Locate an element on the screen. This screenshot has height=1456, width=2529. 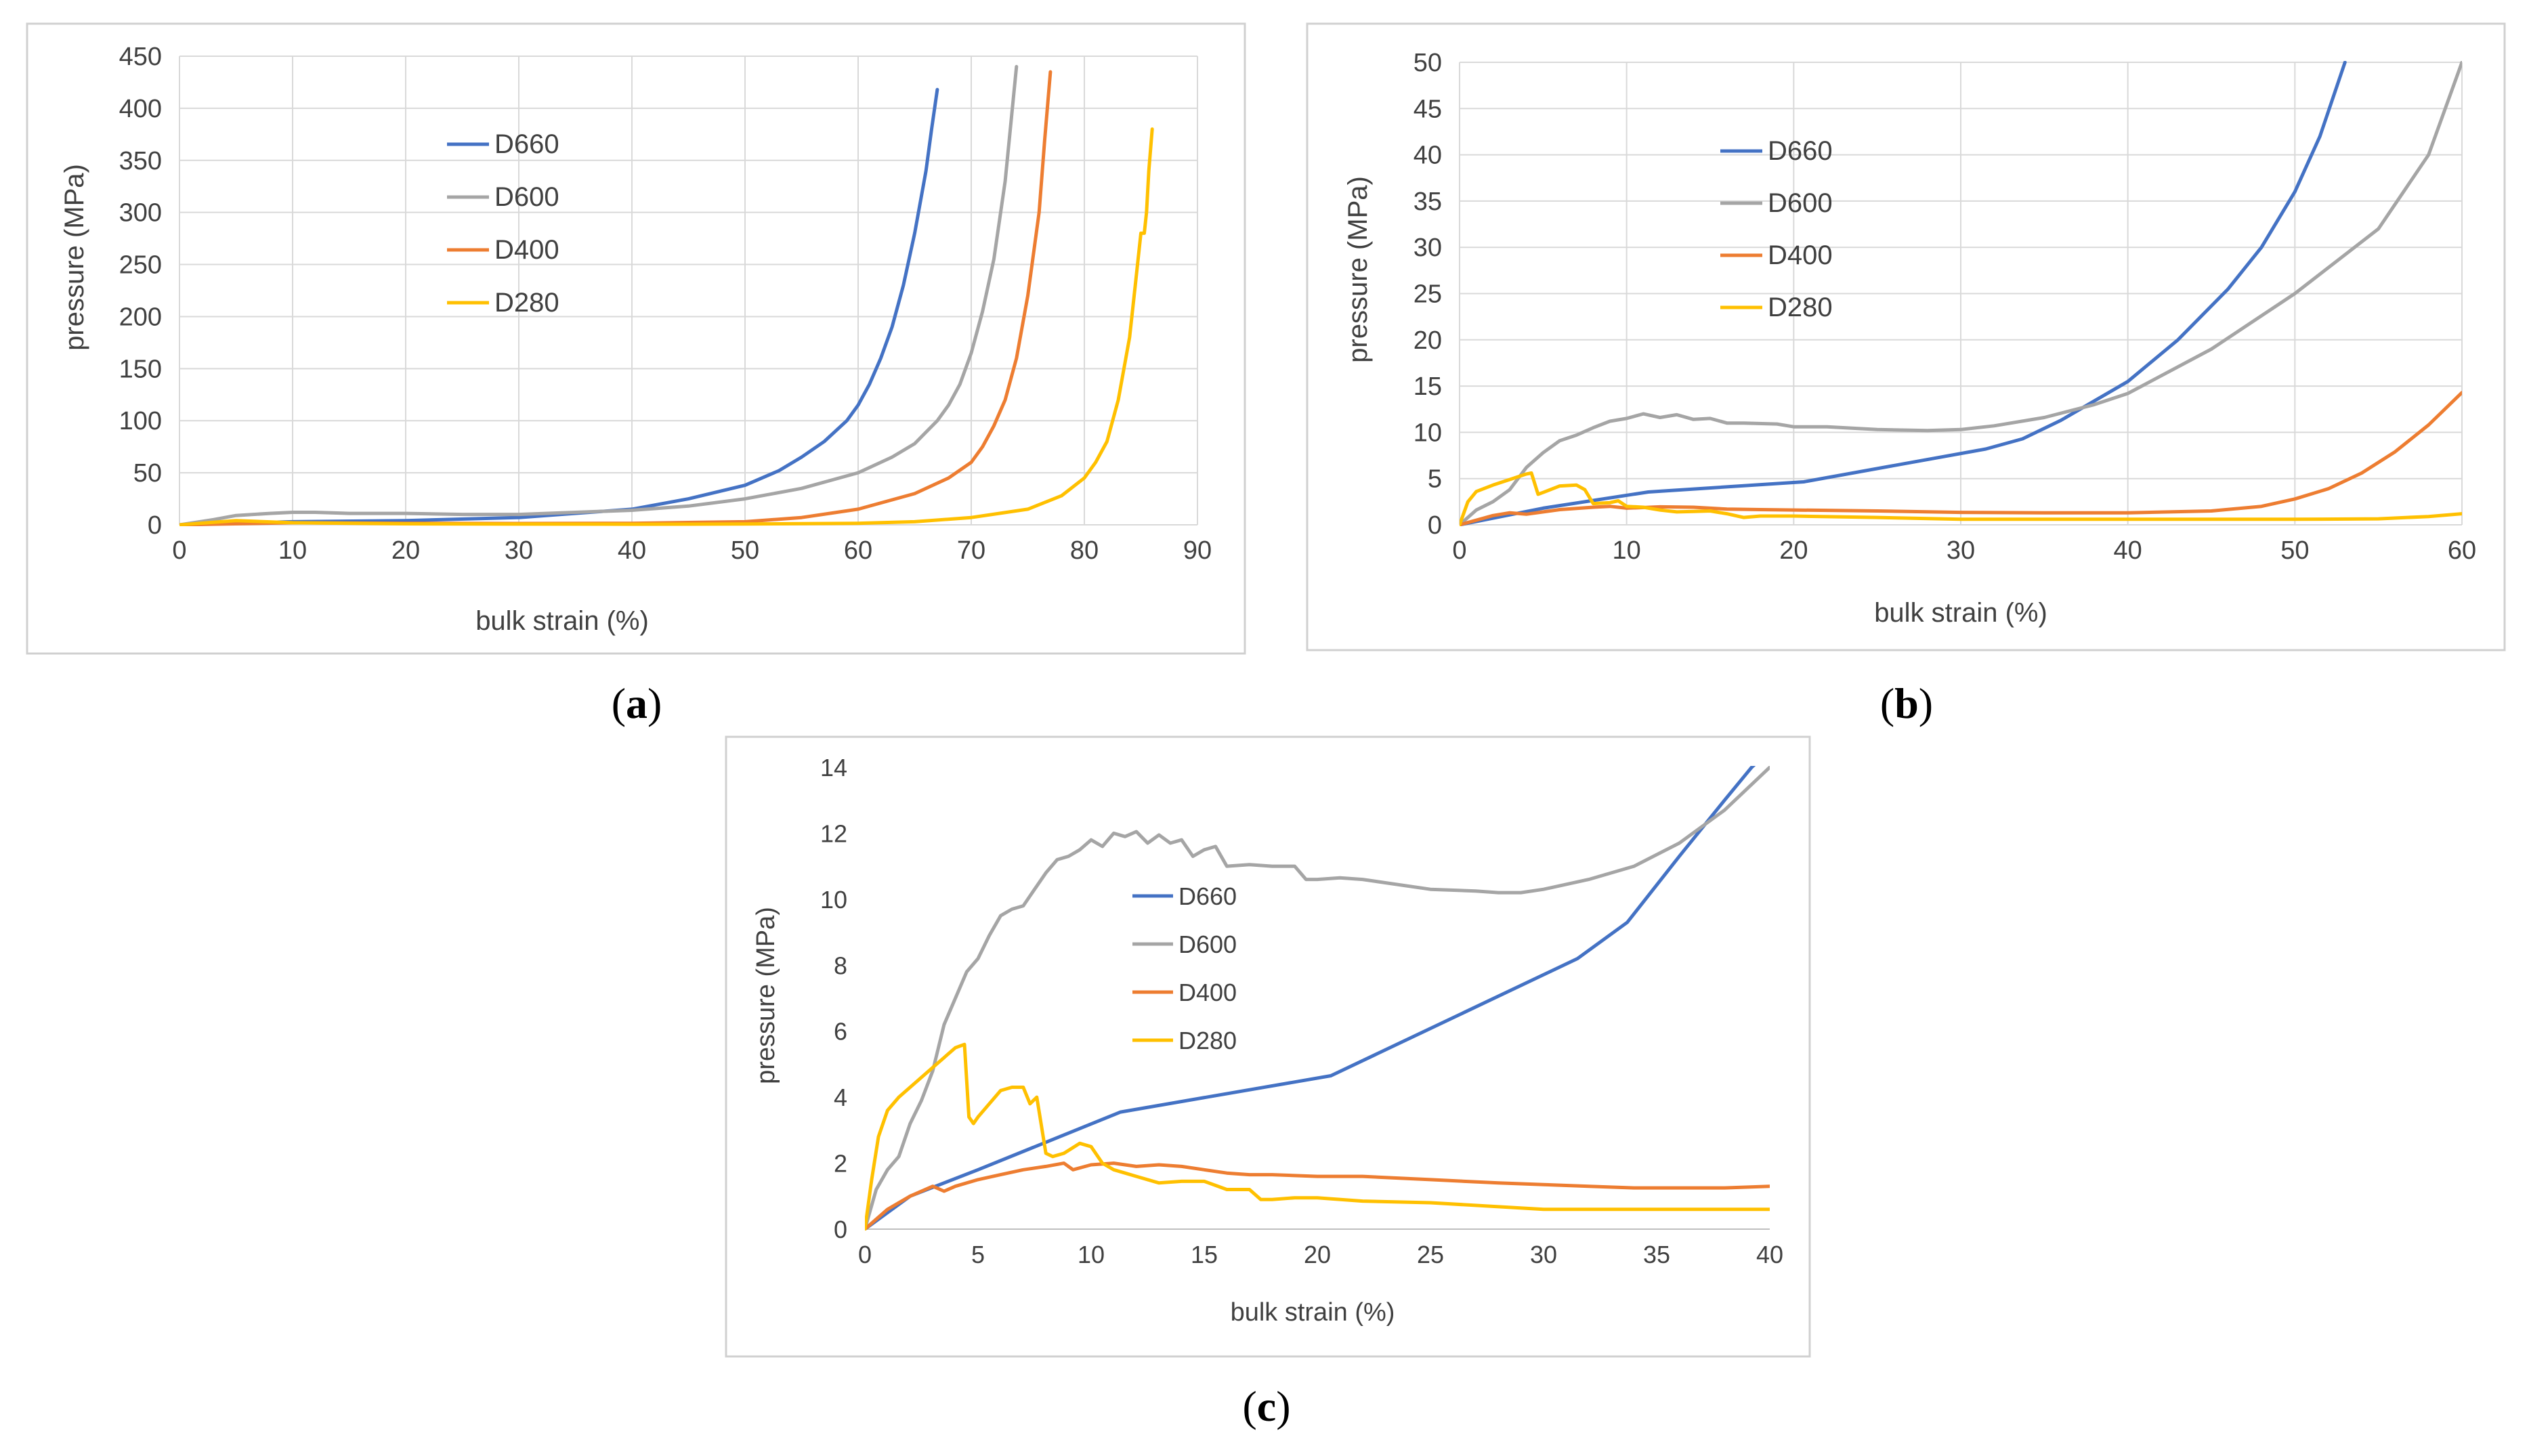
y-tick-label: 30 is located at coordinates (1428, 248).